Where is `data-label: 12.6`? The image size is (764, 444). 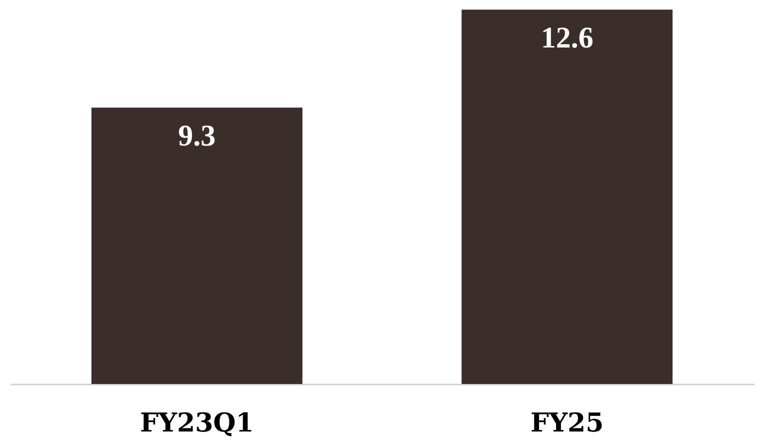 data-label: 12.6 is located at coordinates (567, 38).